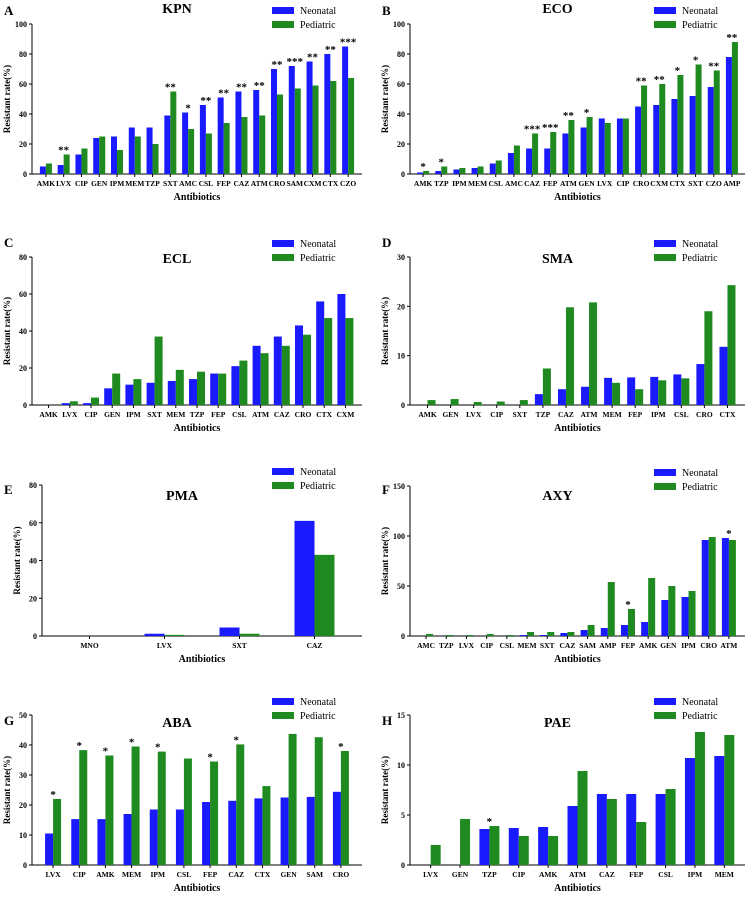 The height and width of the screenshot is (901, 753). I want to click on x-tick-label: CAZ, so click(242, 183).